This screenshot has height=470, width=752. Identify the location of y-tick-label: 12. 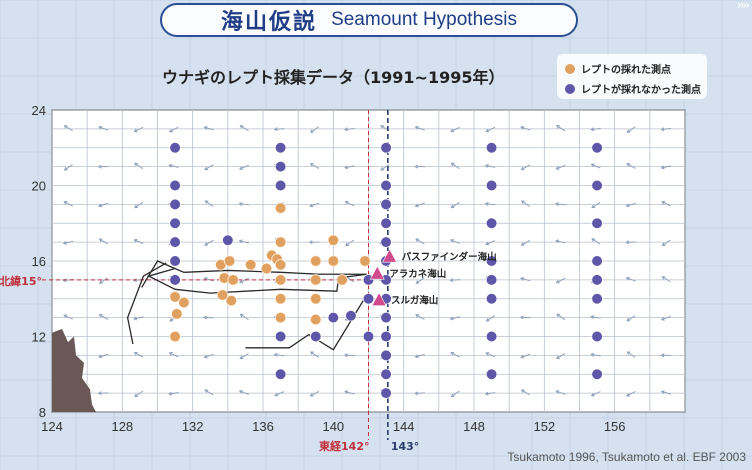
(39, 337).